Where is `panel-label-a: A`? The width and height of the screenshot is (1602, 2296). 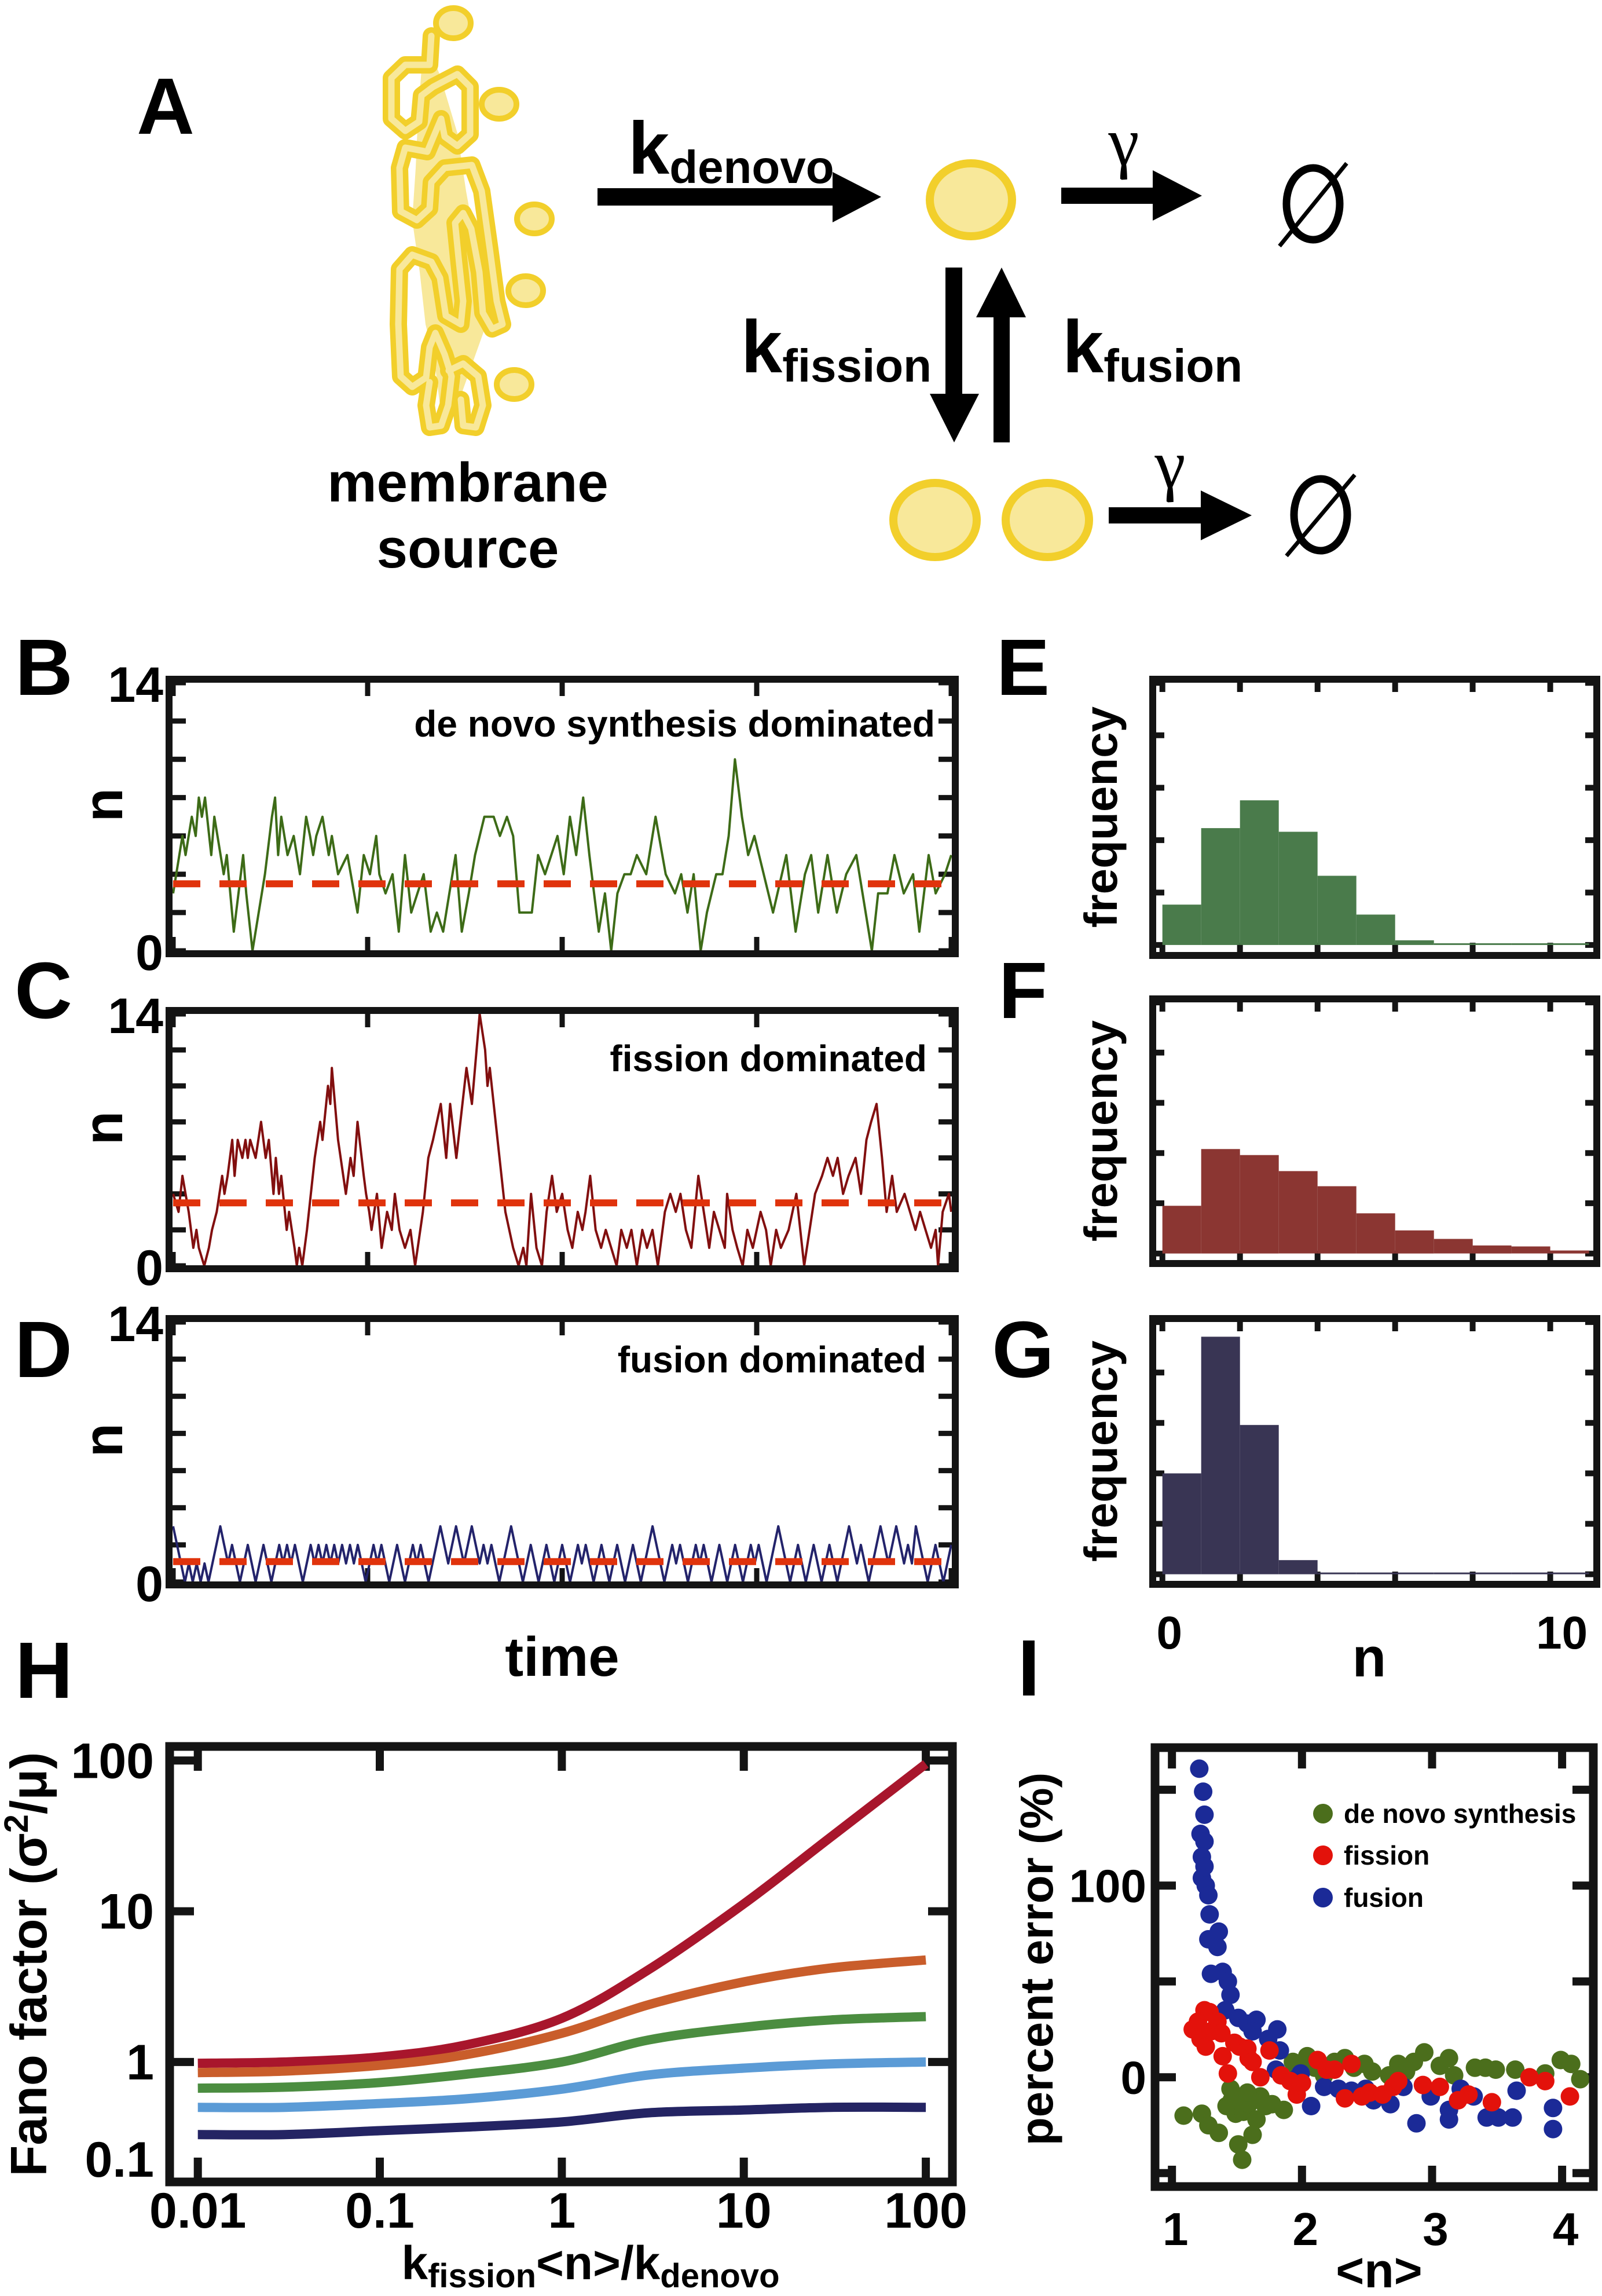 panel-label-a: A is located at coordinates (166, 106).